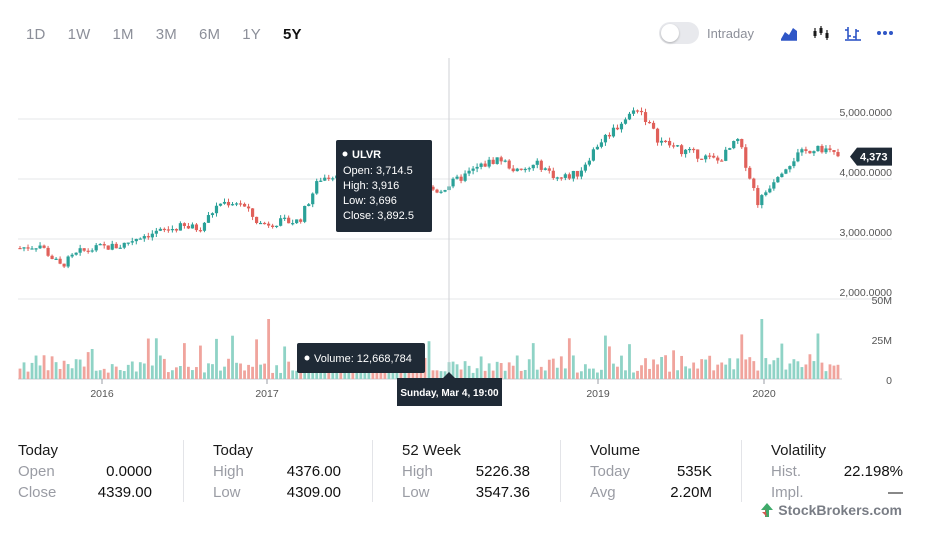  Describe the element at coordinates (251, 34) in the screenshot. I see `range-tab-1y: 1Y` at that location.